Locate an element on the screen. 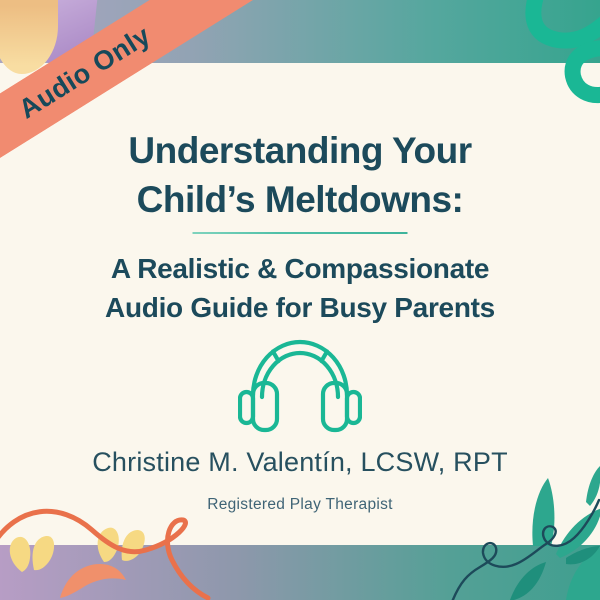 This screenshot has height=600, width=600. headphones-icon is located at coordinates (300, 386).